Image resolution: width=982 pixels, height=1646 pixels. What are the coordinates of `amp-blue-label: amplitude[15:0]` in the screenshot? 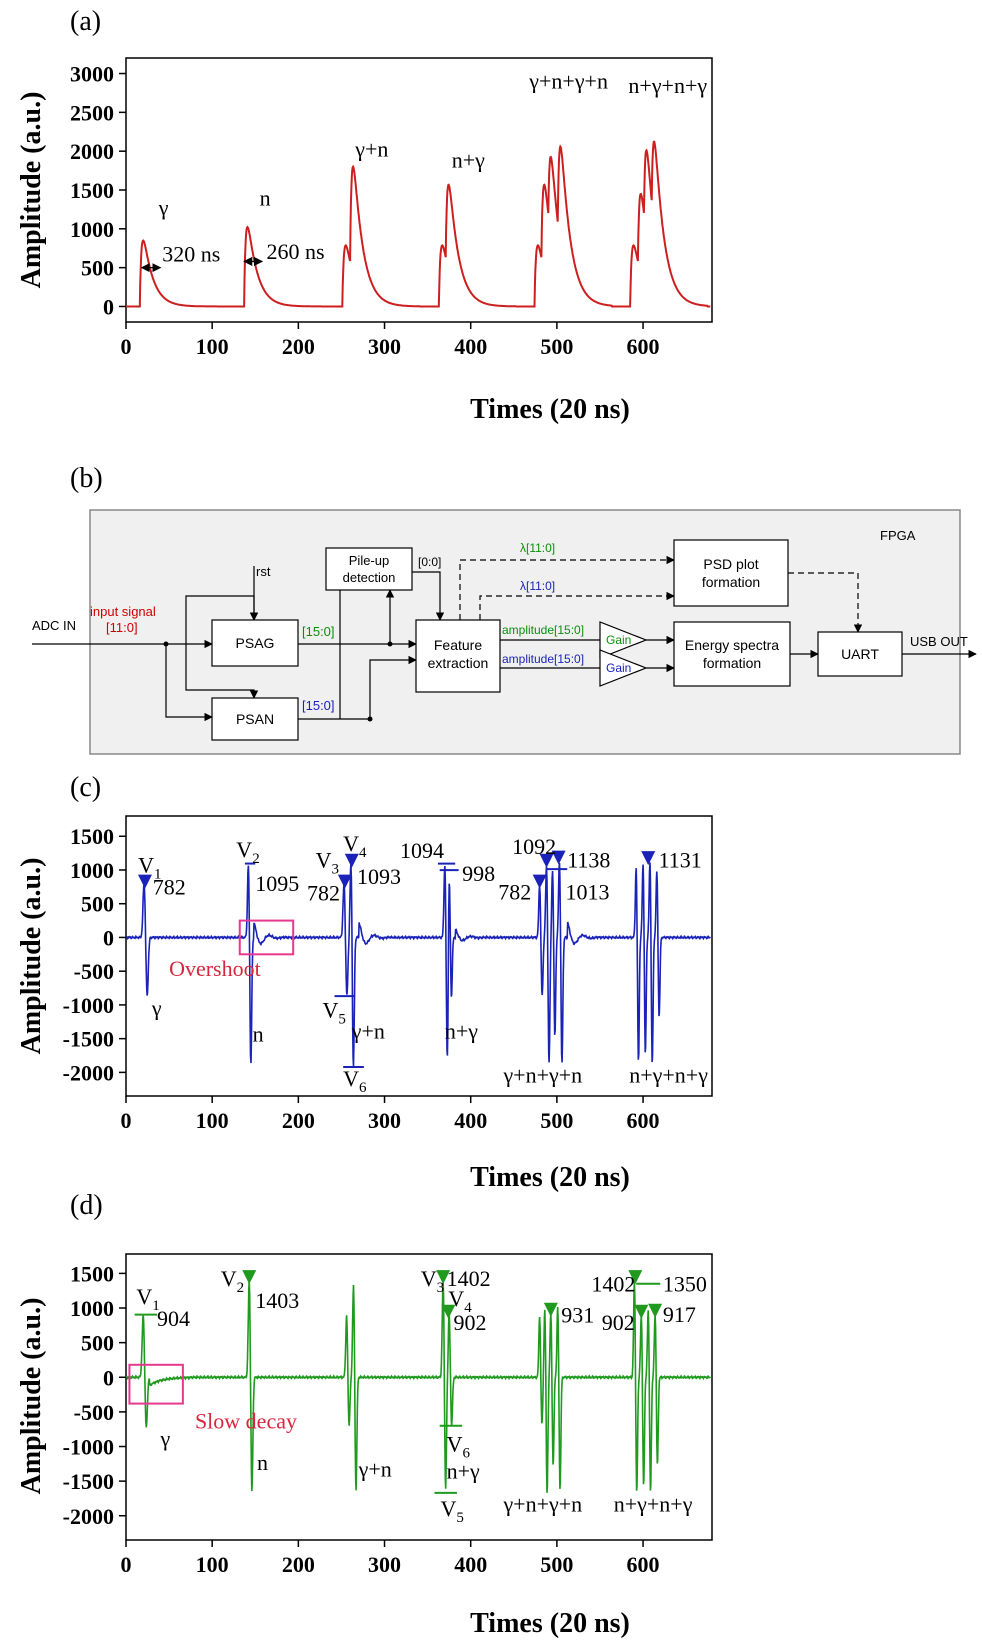 It's located at (543, 659).